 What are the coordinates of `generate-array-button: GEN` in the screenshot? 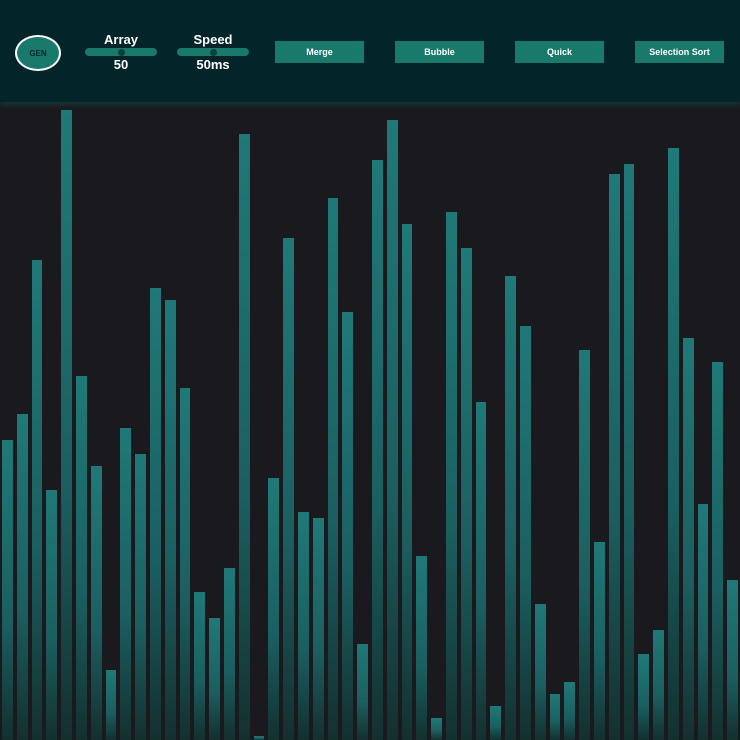 It's located at (38, 53).